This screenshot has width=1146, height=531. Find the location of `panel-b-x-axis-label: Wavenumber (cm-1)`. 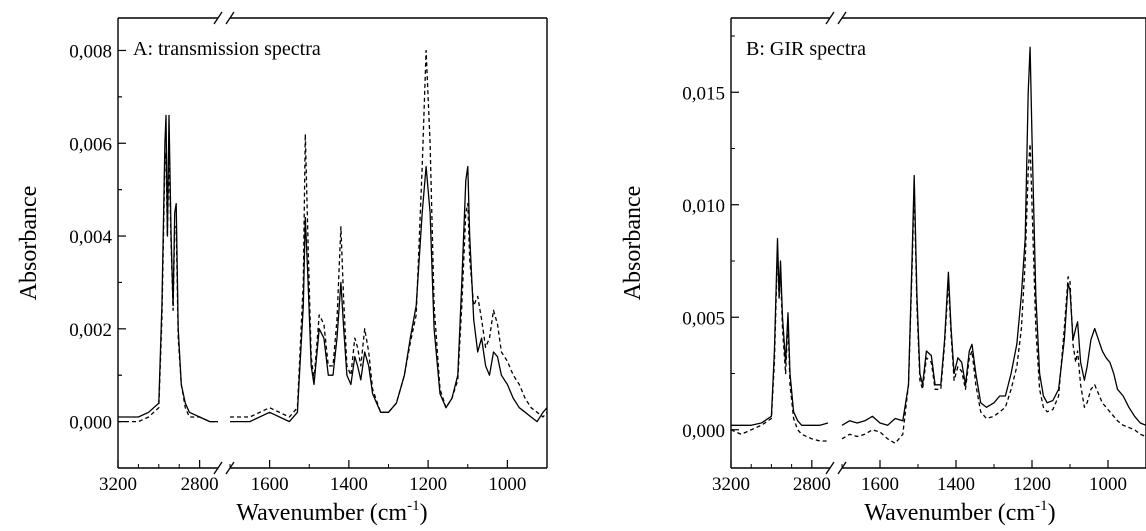

panel-b-x-axis-label: Wavenumber (cm-1) is located at coordinates (959, 512).